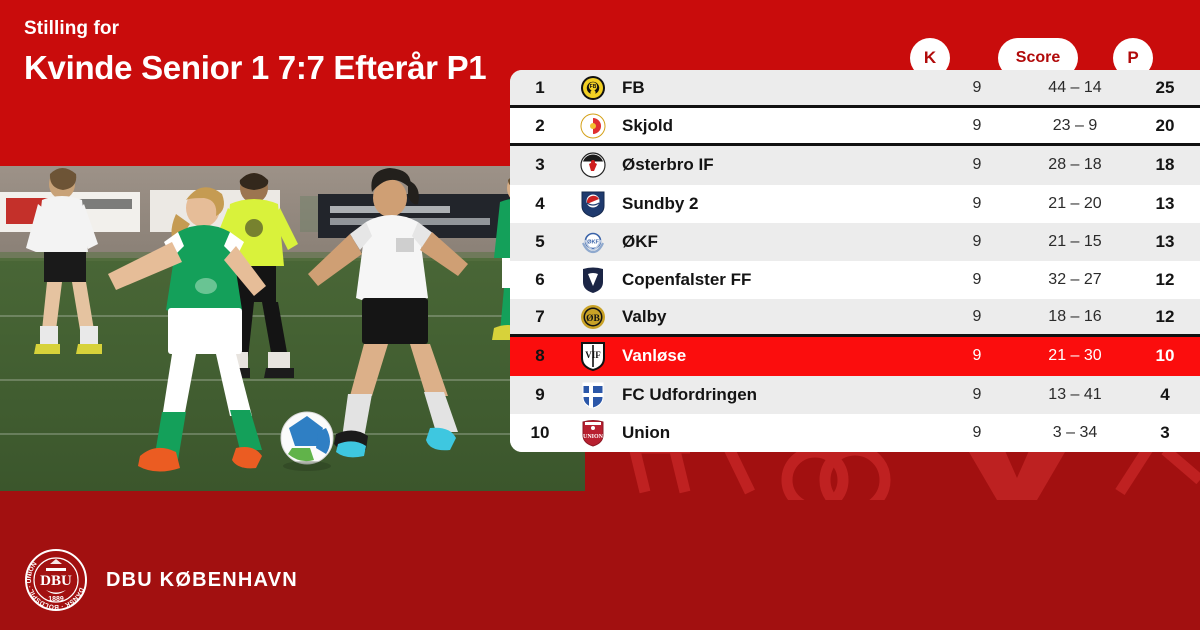  Describe the element at coordinates (855, 241) in the screenshot. I see `table-row: 5 ØKF ØKF 9 21 – 15 13` at that location.